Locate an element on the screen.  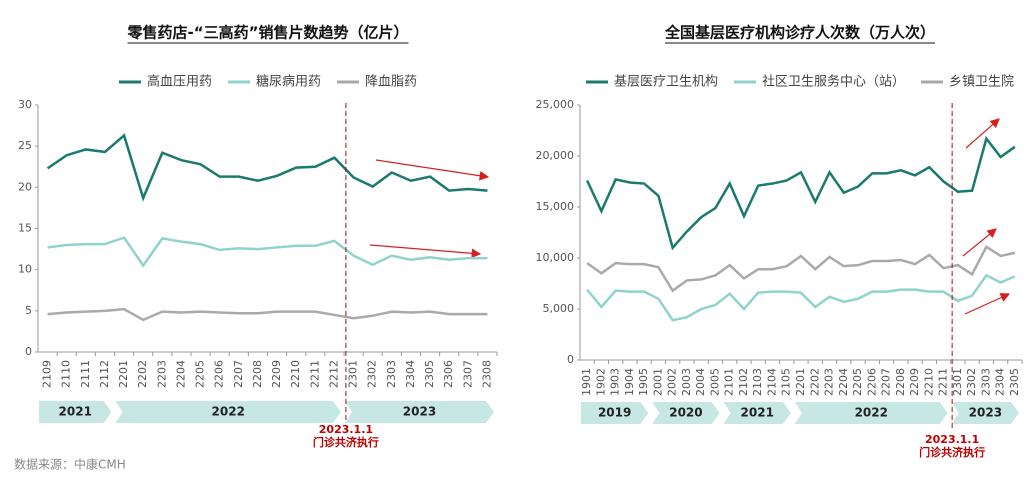
legend-label: 社区卫生服务中心（站） is located at coordinates (833, 82).